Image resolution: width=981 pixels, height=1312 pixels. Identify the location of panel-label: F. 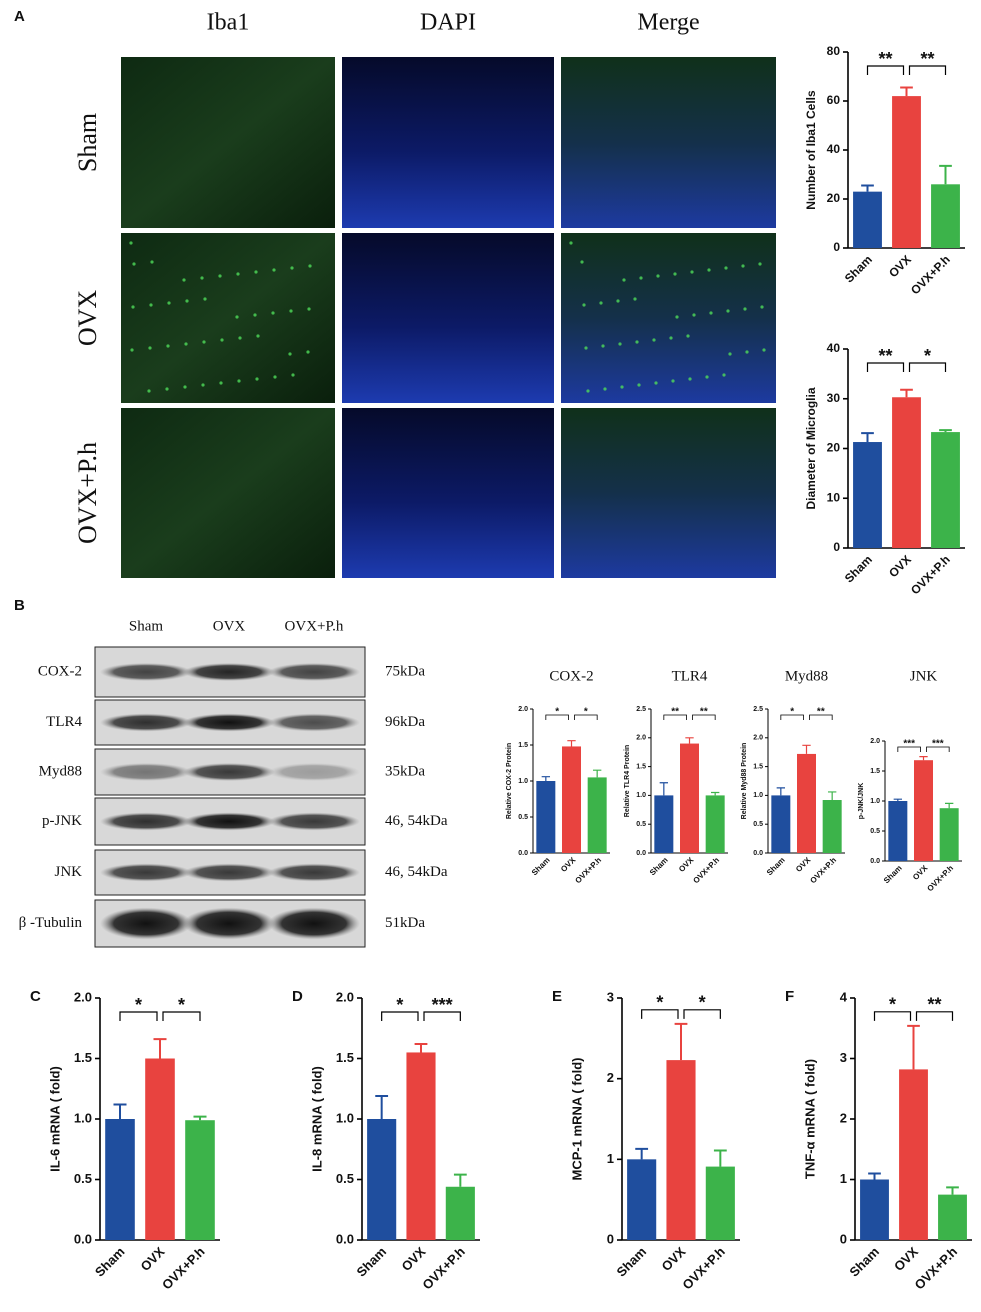
(789, 996).